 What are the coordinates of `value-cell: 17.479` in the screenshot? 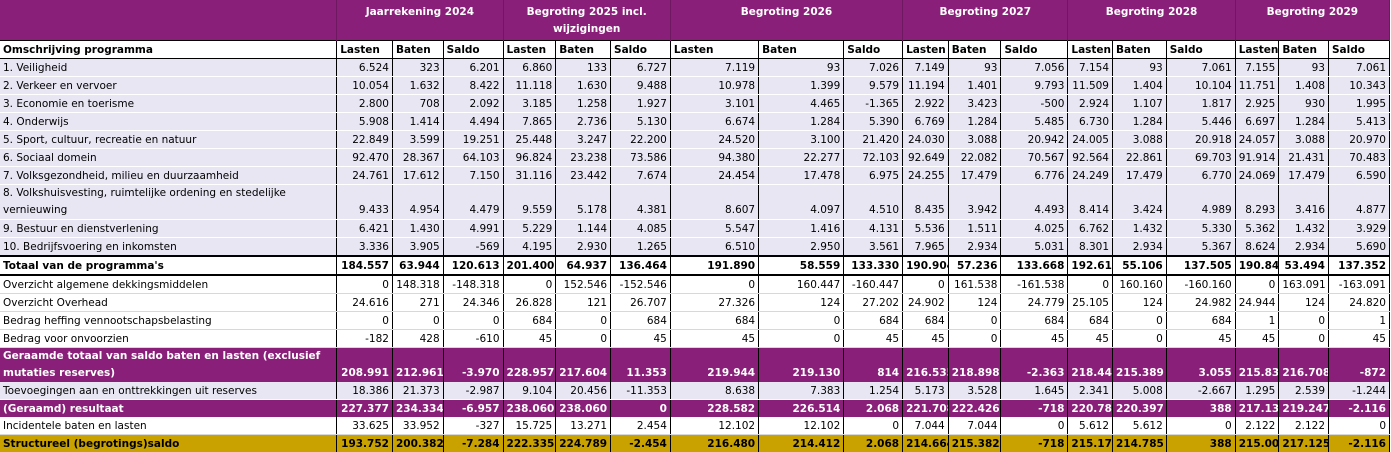 It's located at (1303, 175).